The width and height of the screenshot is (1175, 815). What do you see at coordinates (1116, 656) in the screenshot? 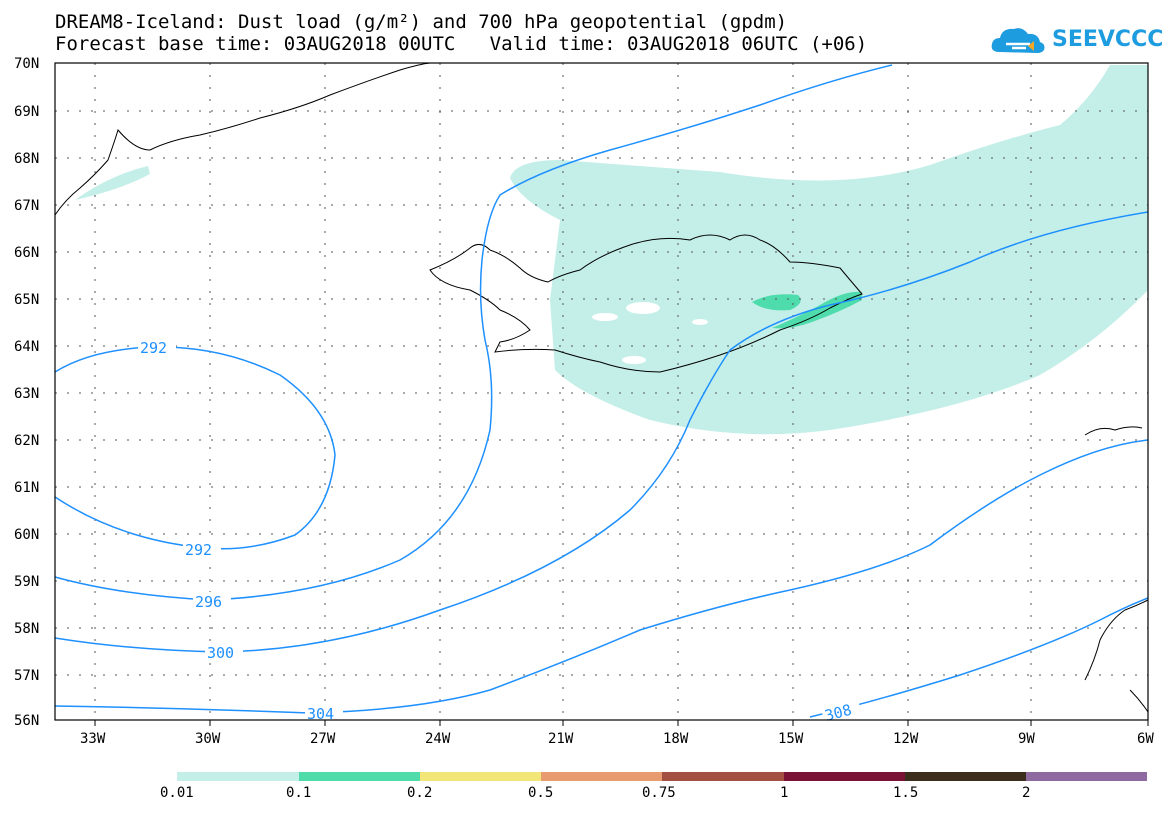
I see `scotland-coast` at bounding box center [1116, 656].